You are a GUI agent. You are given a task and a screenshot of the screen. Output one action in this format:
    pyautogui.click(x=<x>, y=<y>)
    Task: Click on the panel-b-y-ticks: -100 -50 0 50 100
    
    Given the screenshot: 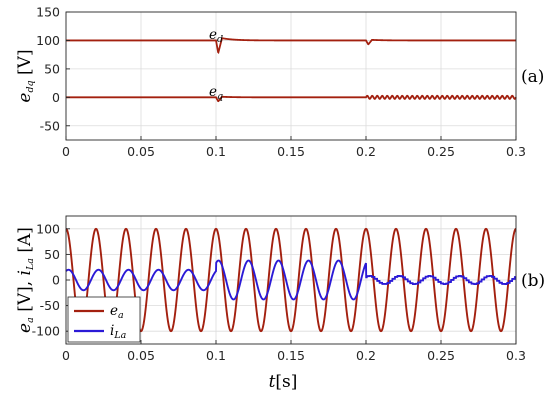 What is the action you would take?
    pyautogui.click(x=51, y=280)
    